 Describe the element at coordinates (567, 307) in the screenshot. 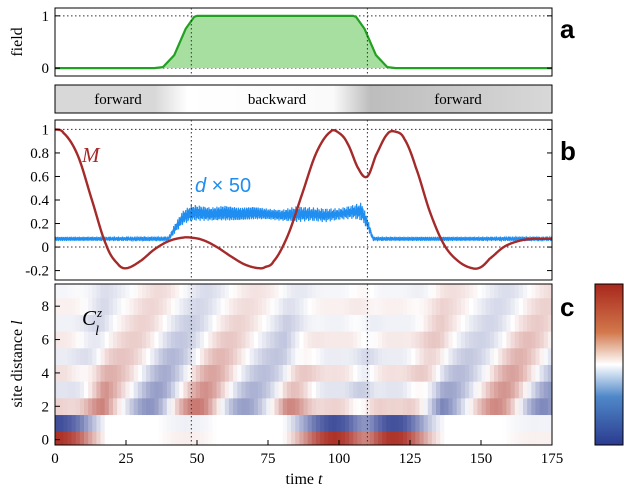

I see `panel-c-letter: c` at that location.